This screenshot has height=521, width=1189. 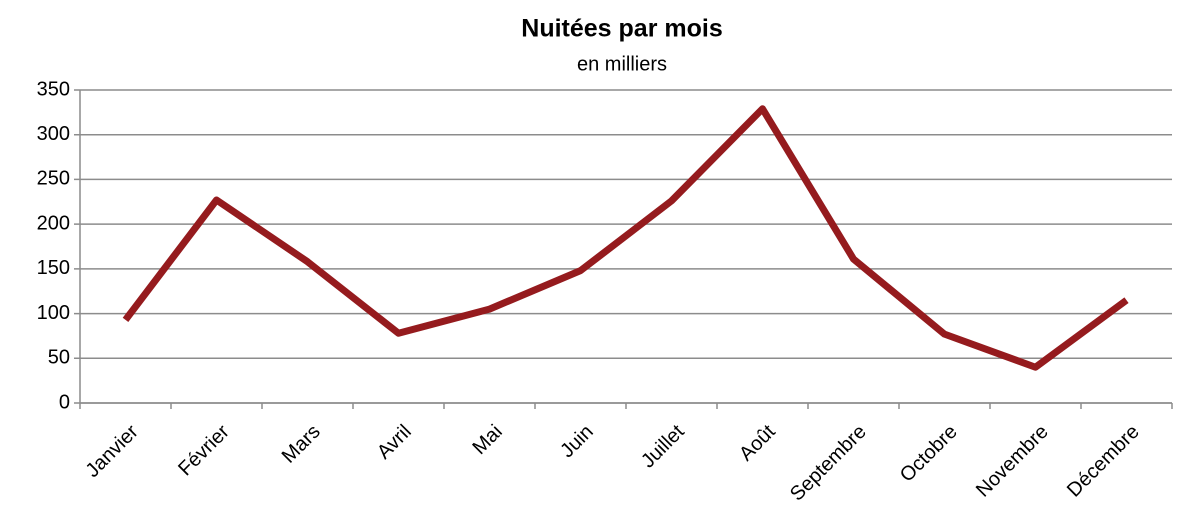 I want to click on x-tick-label: Juin, so click(x=577, y=442).